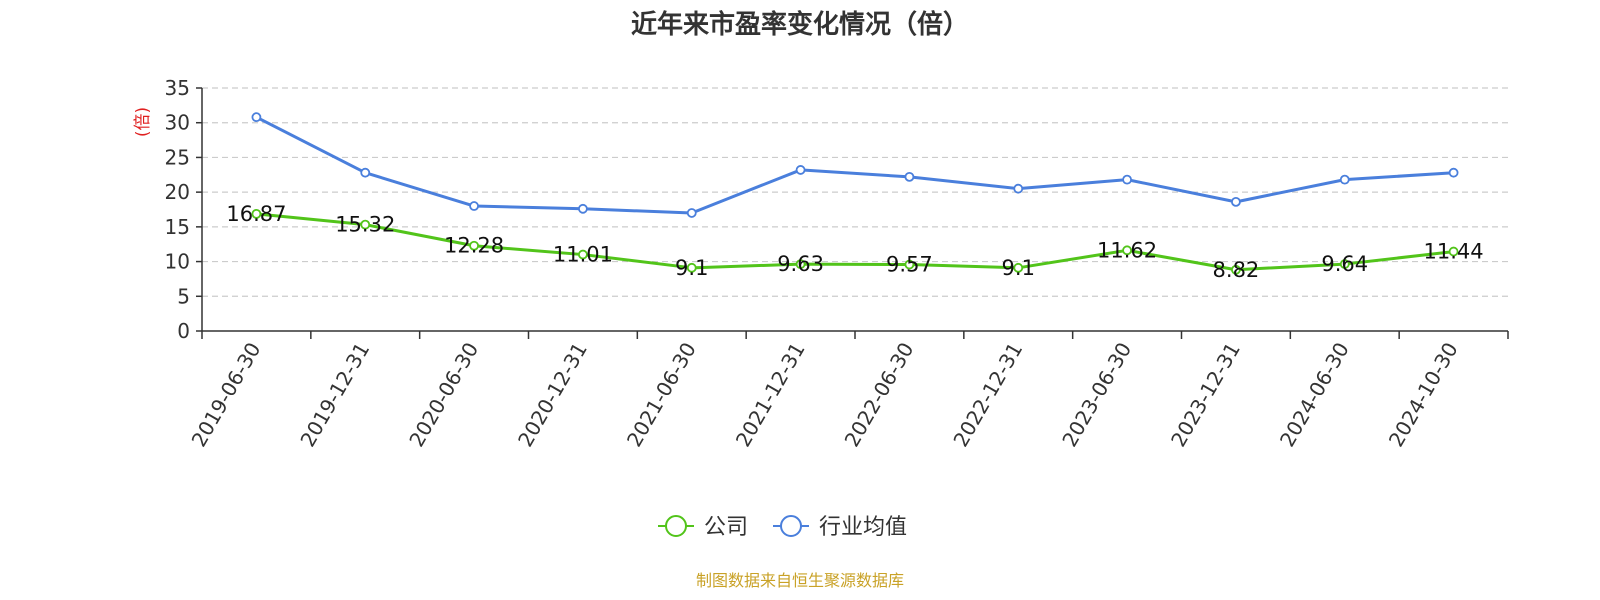 This screenshot has height=600, width=1600. Describe the element at coordinates (1423, 394) in the screenshot. I see `x-tick-label: 2024-10-30` at that location.